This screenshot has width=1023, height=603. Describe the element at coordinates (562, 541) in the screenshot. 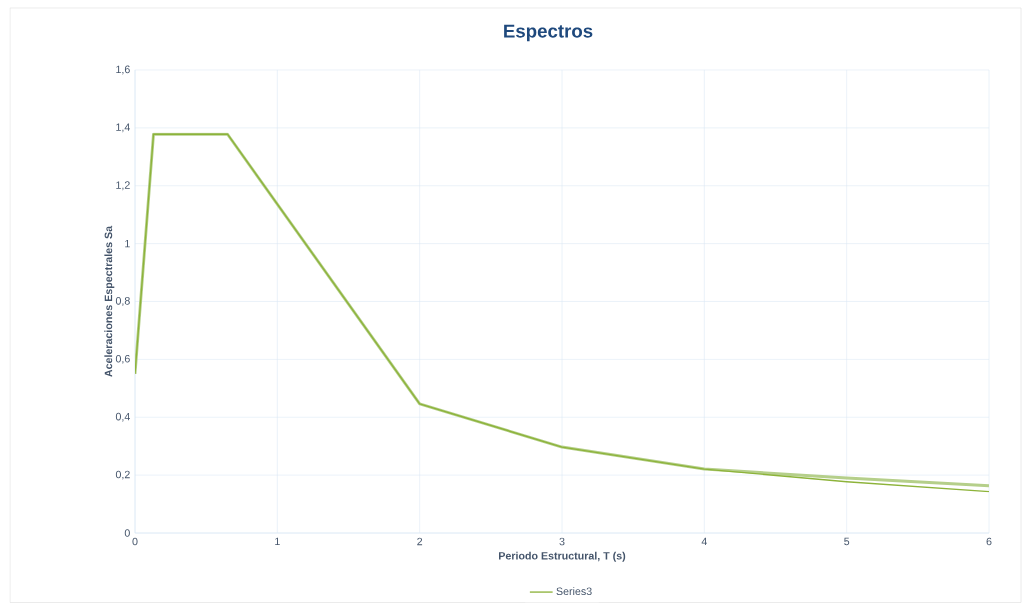

I see `x-tick-label: 3` at that location.